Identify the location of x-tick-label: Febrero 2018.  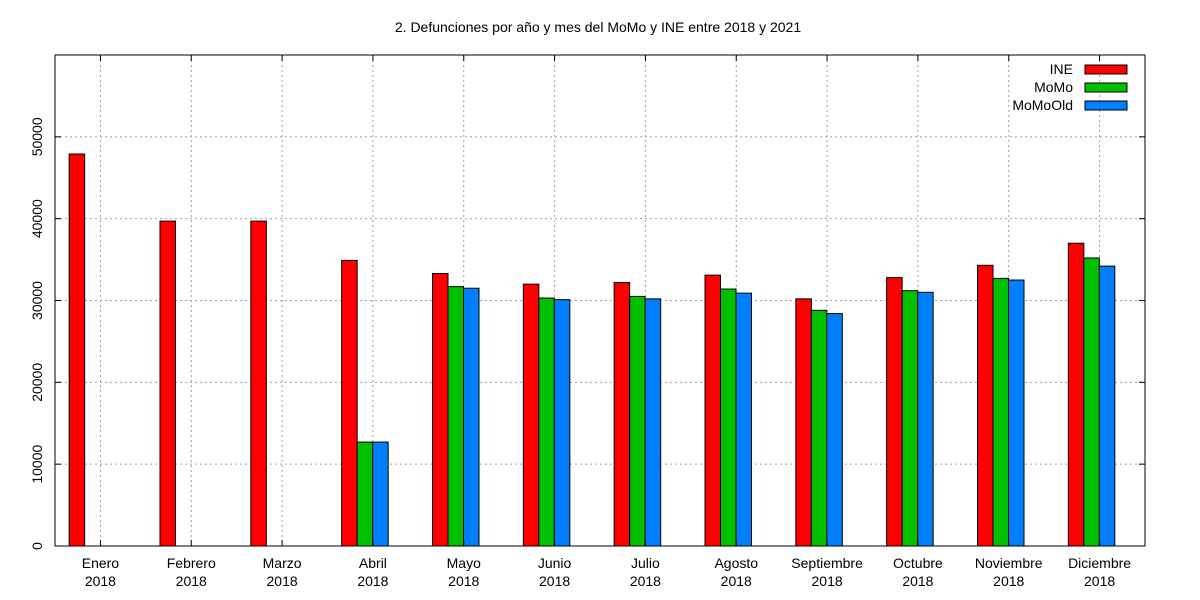
(191, 572).